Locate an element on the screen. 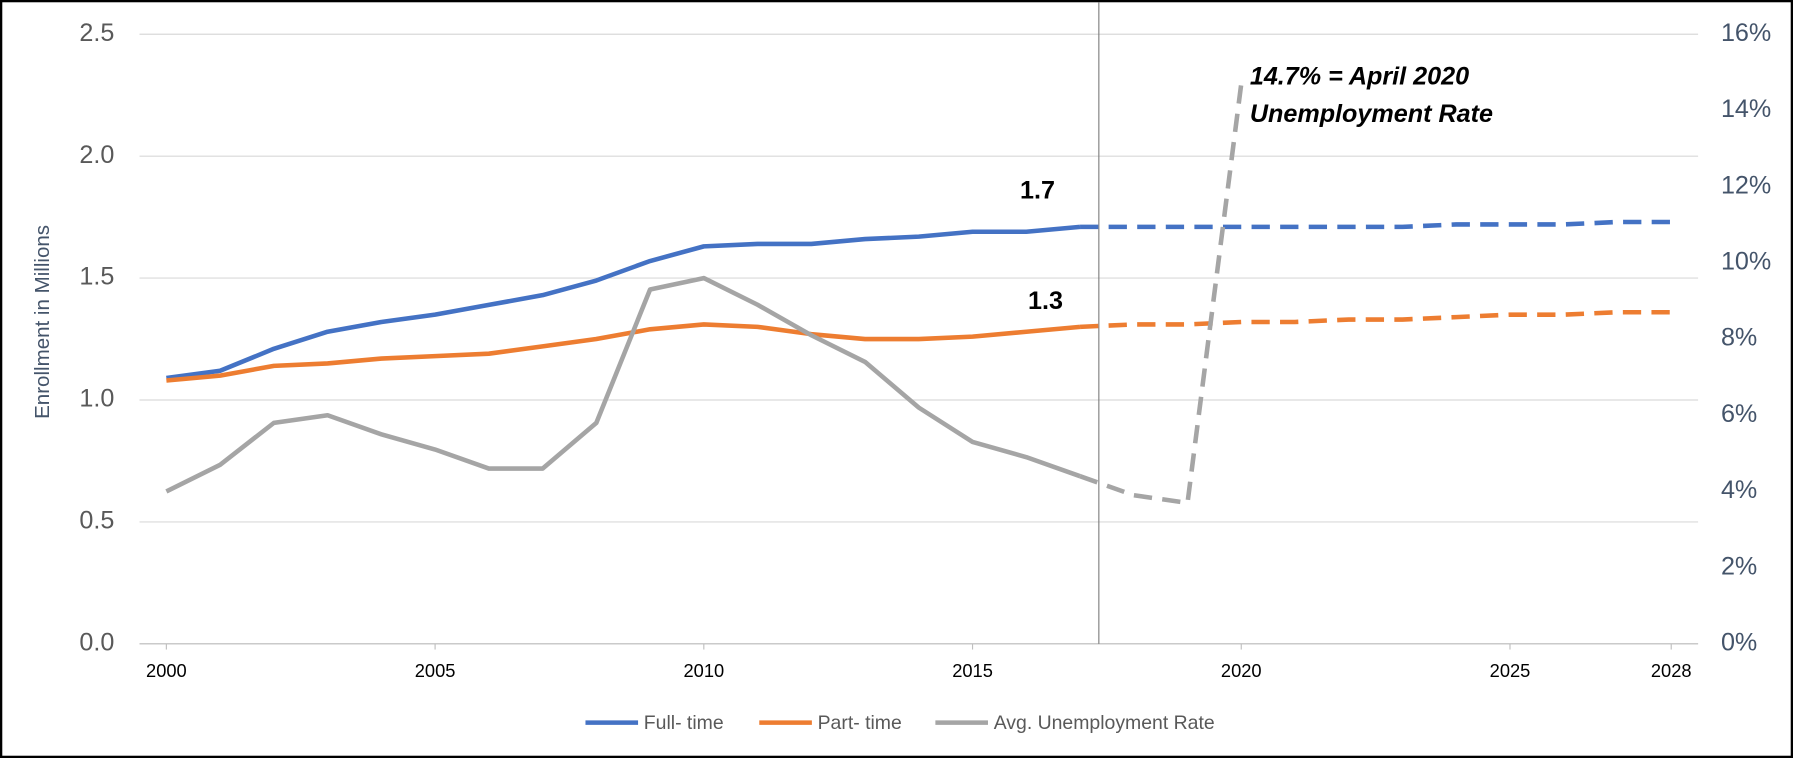 The image size is (1793, 758). y2-tick-label: 8% is located at coordinates (1739, 338).